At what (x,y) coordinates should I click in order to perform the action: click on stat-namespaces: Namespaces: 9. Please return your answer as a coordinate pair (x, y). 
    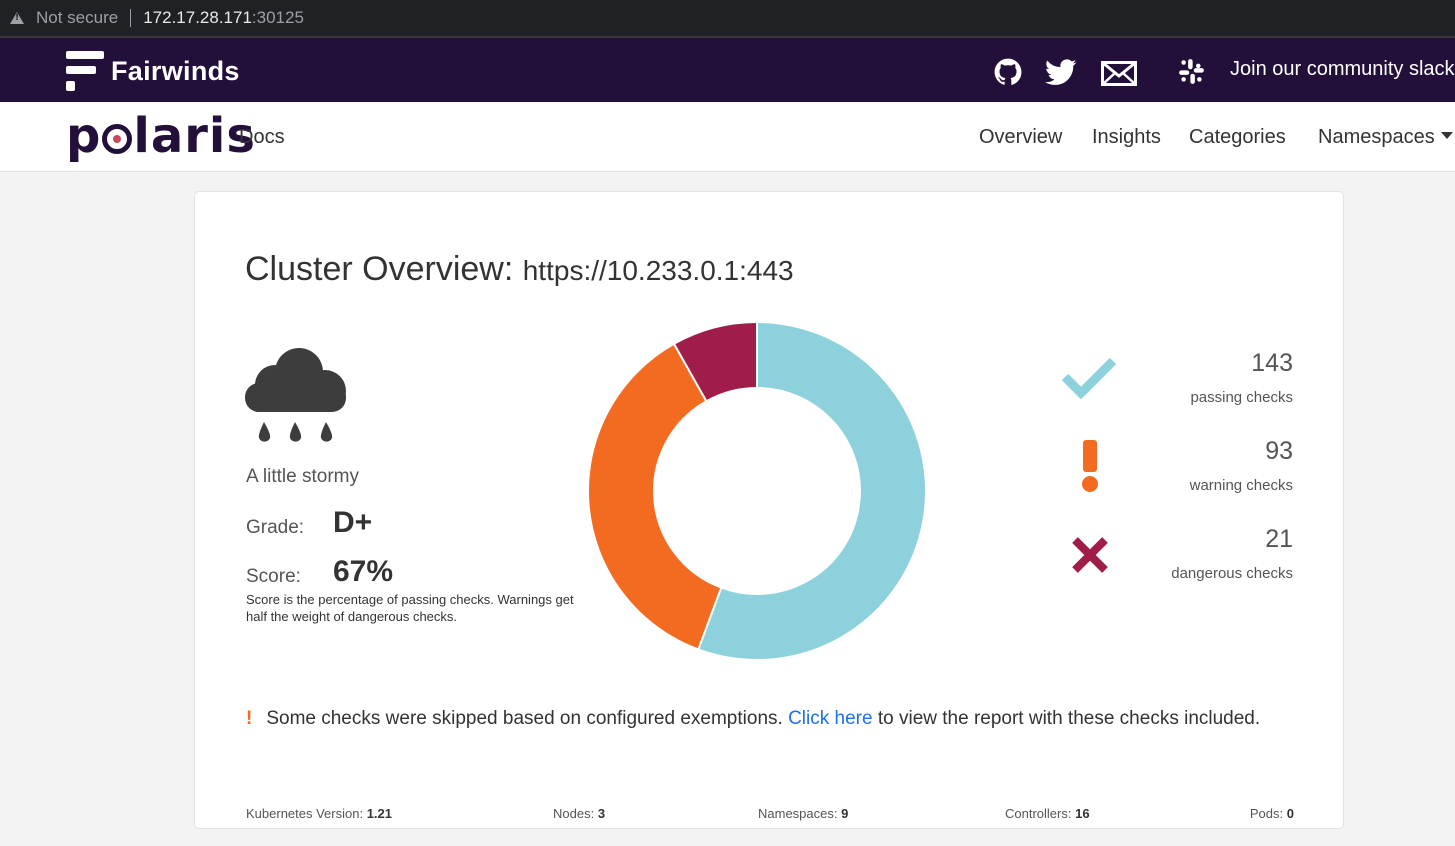
    Looking at the image, I should click on (803, 813).